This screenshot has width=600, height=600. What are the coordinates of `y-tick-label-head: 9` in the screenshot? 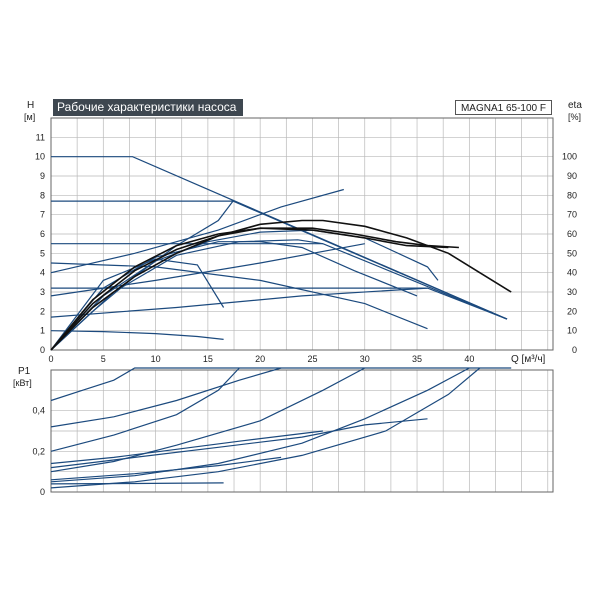 It's located at (42, 176).